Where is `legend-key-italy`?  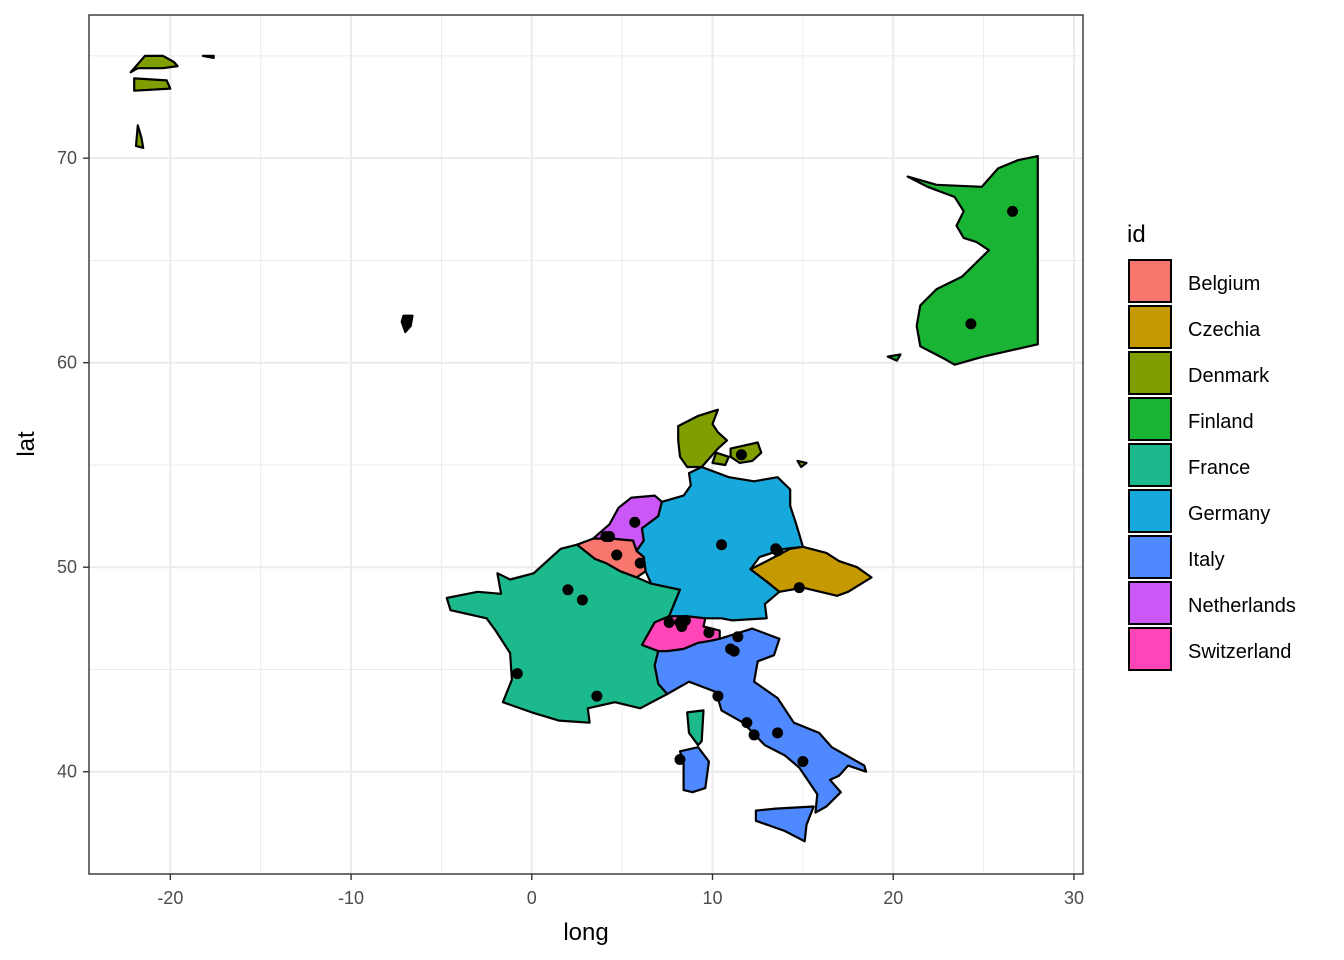 legend-key-italy is located at coordinates (1150, 557).